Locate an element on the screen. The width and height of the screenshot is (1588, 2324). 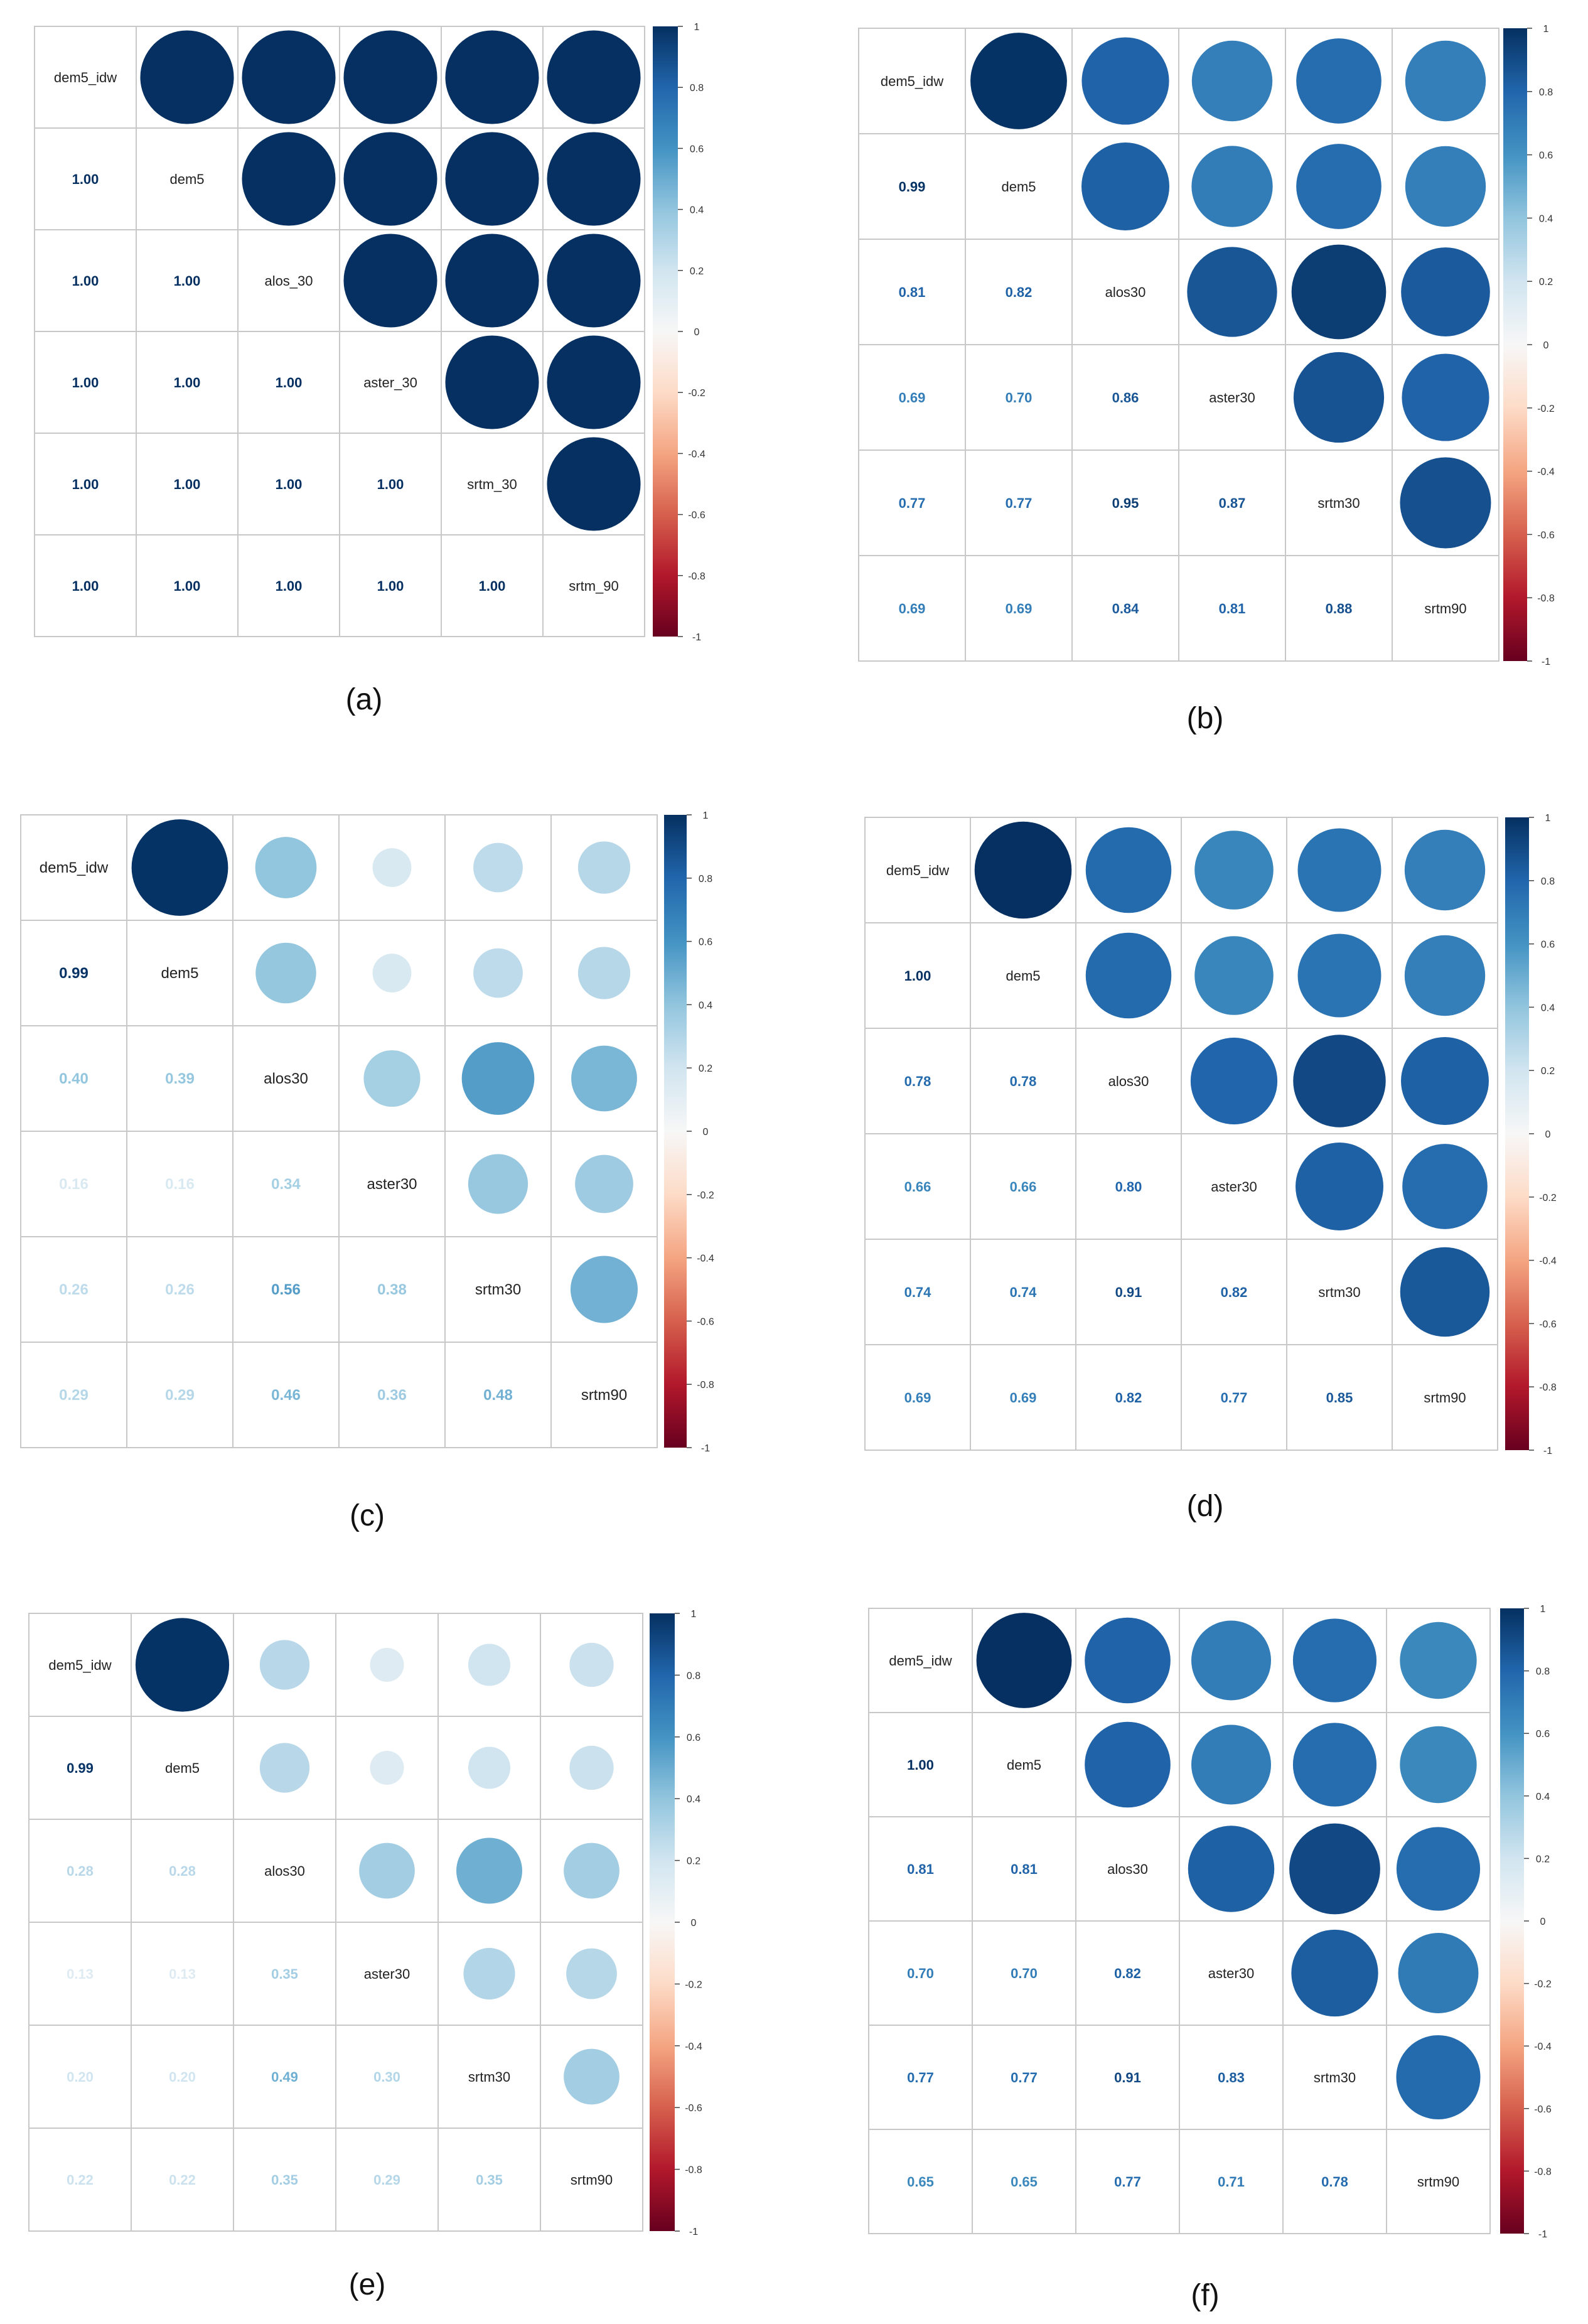
correlation-value-label: 0.99 is located at coordinates (74, 973).